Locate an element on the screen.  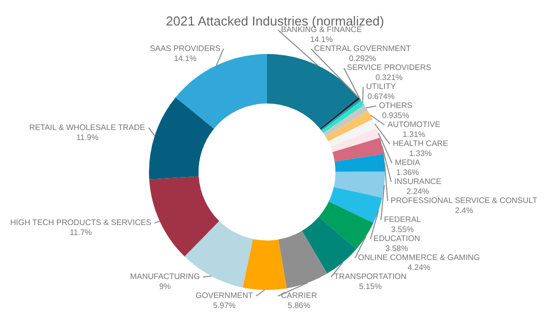
data-label: 3.55% is located at coordinates (402, 229).